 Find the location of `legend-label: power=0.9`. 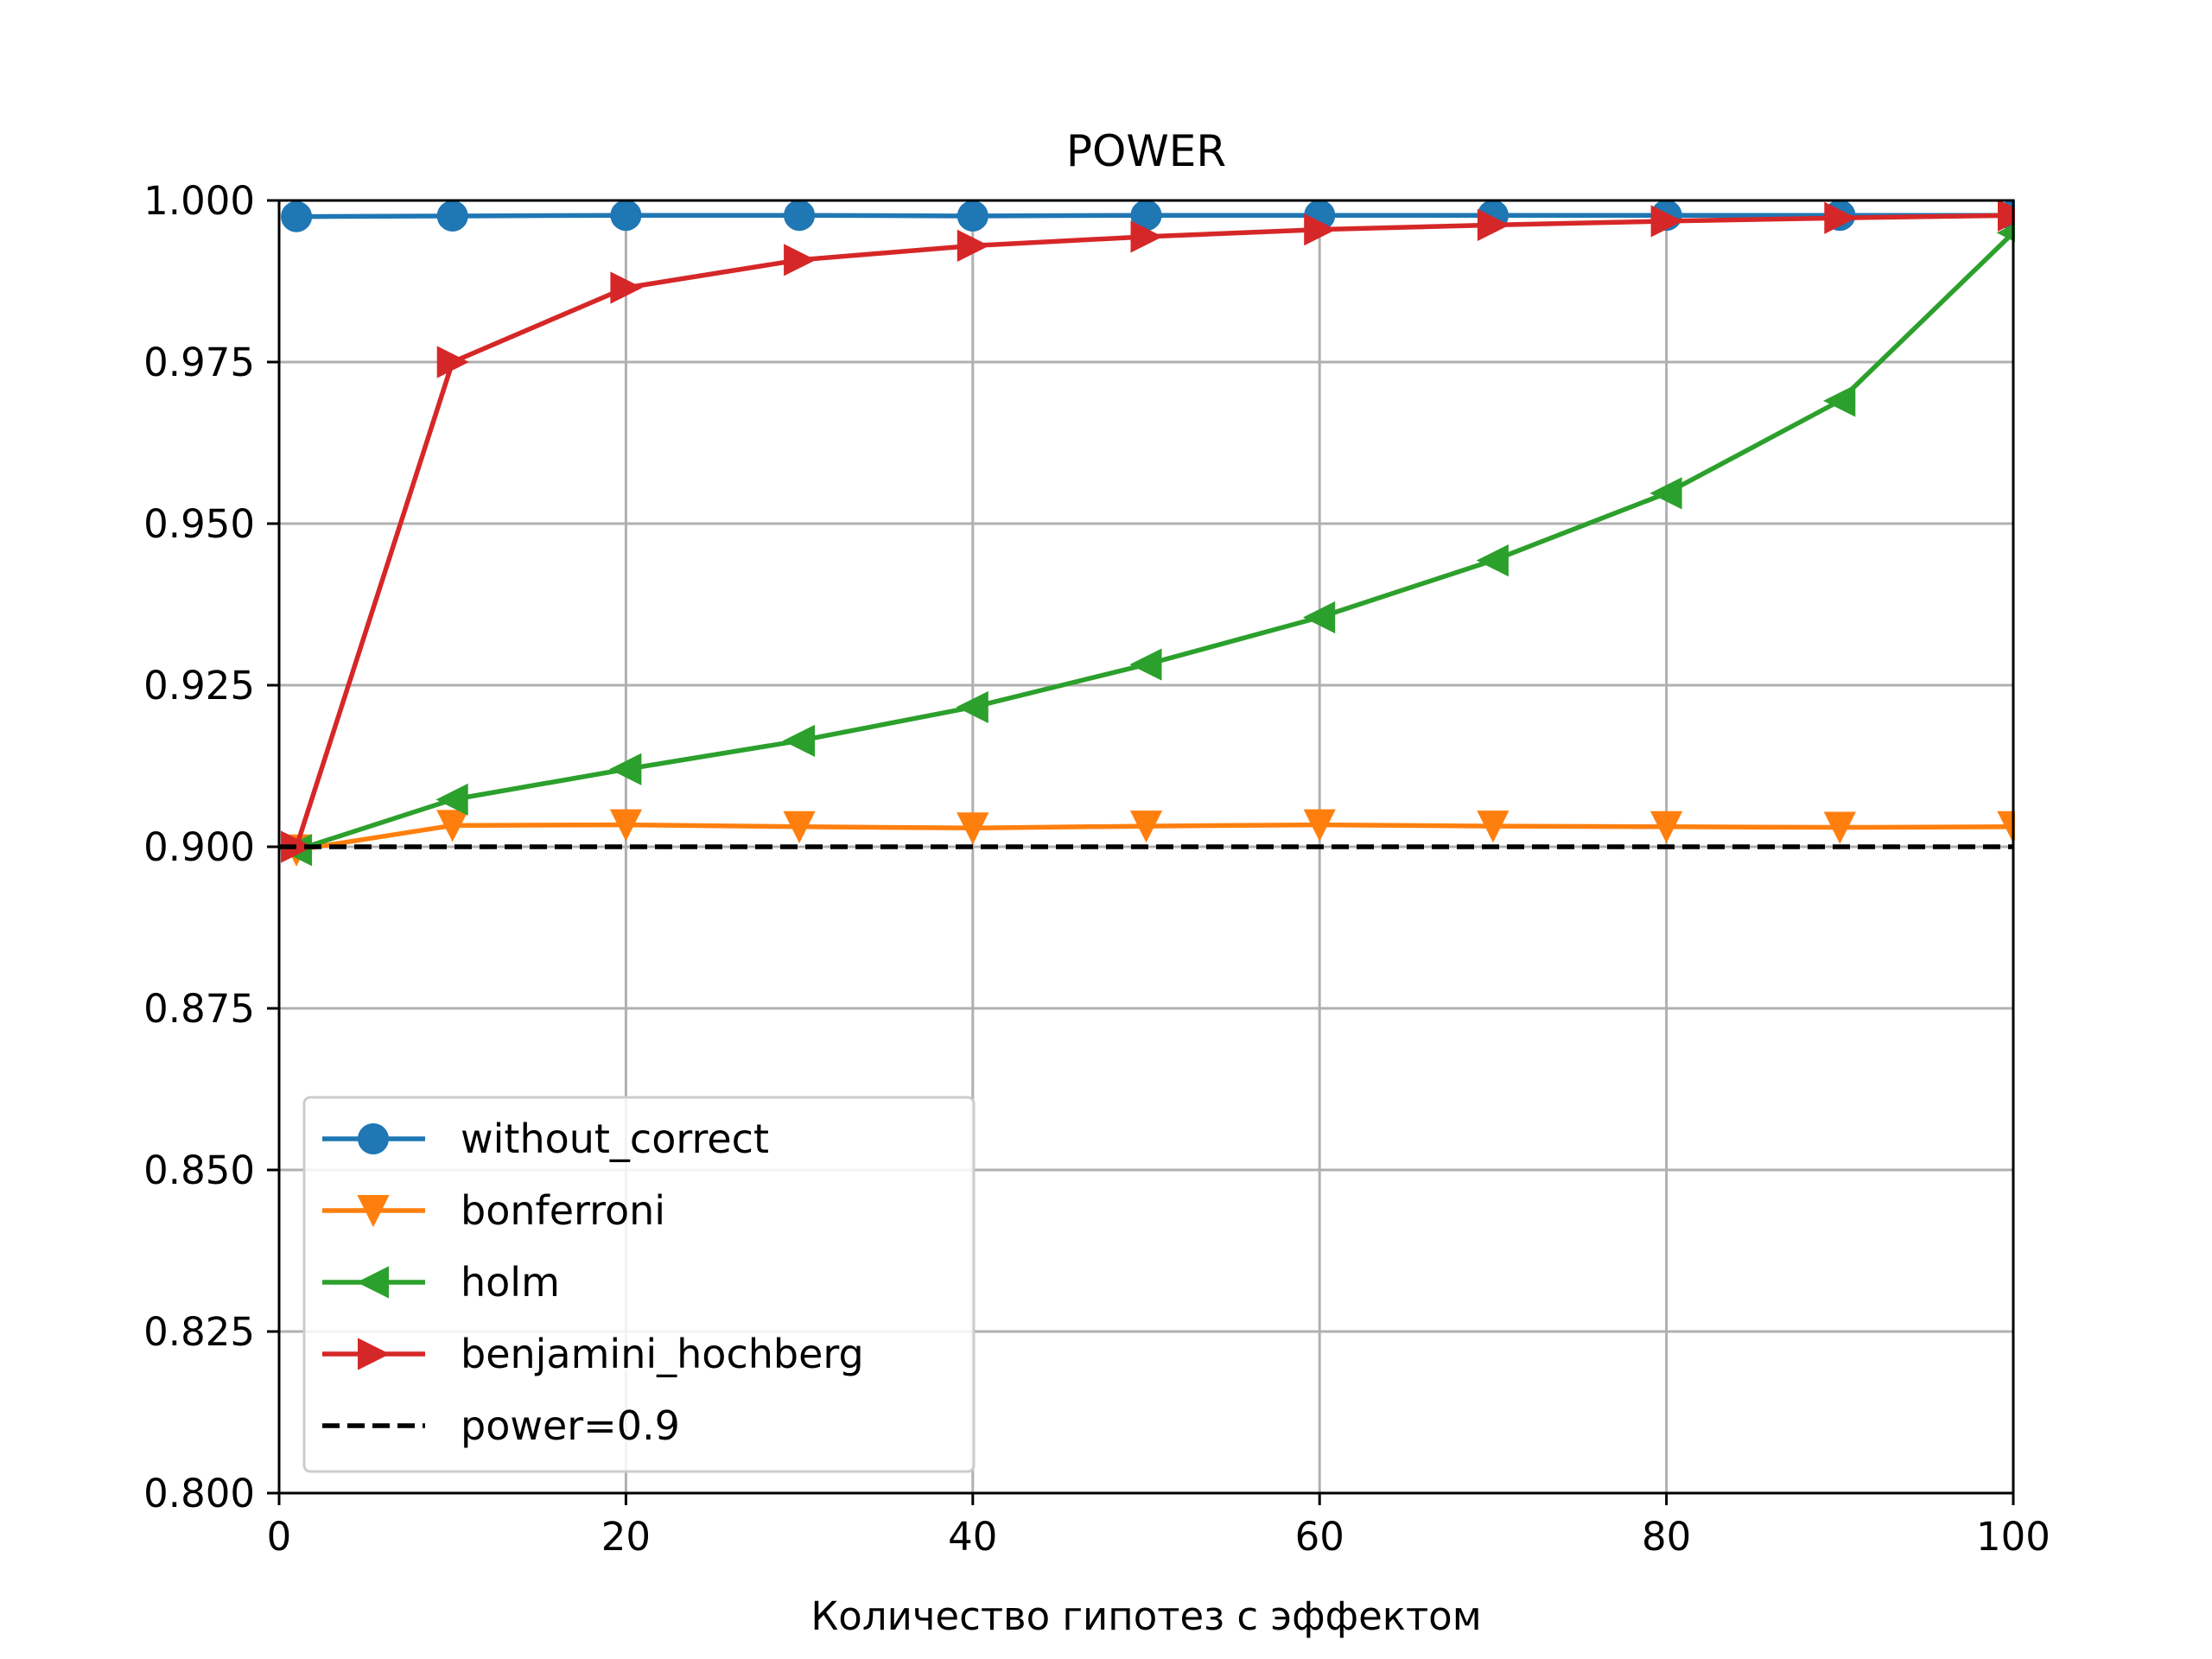

legend-label: power=0.9 is located at coordinates (570, 1425).